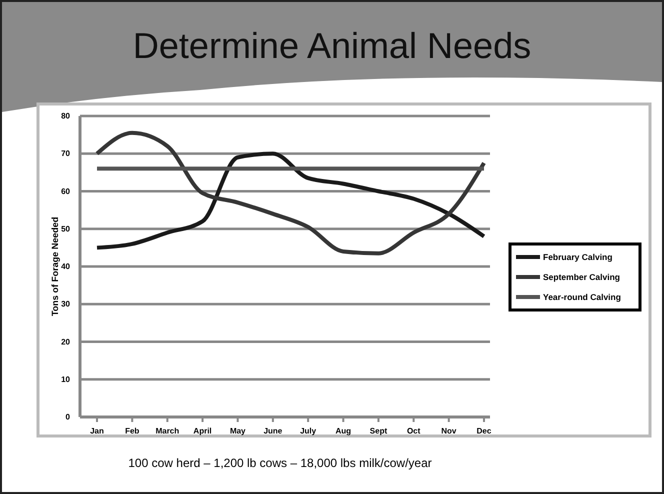 This screenshot has height=494, width=664. I want to click on x-tick-label: Oct, so click(413, 431).